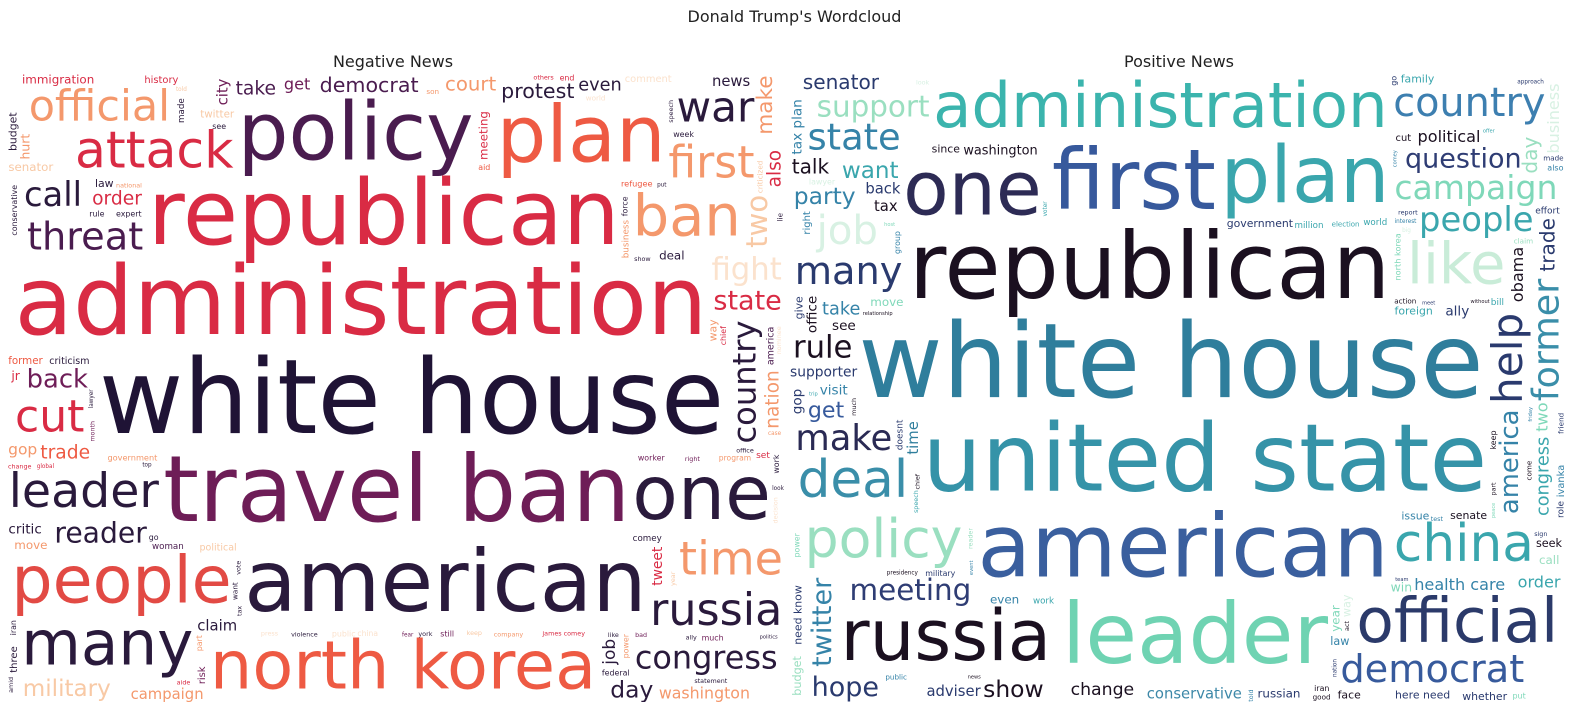 Image resolution: width=1589 pixels, height=722 pixels. I want to click on neg-word-157: jr, so click(15, 375).